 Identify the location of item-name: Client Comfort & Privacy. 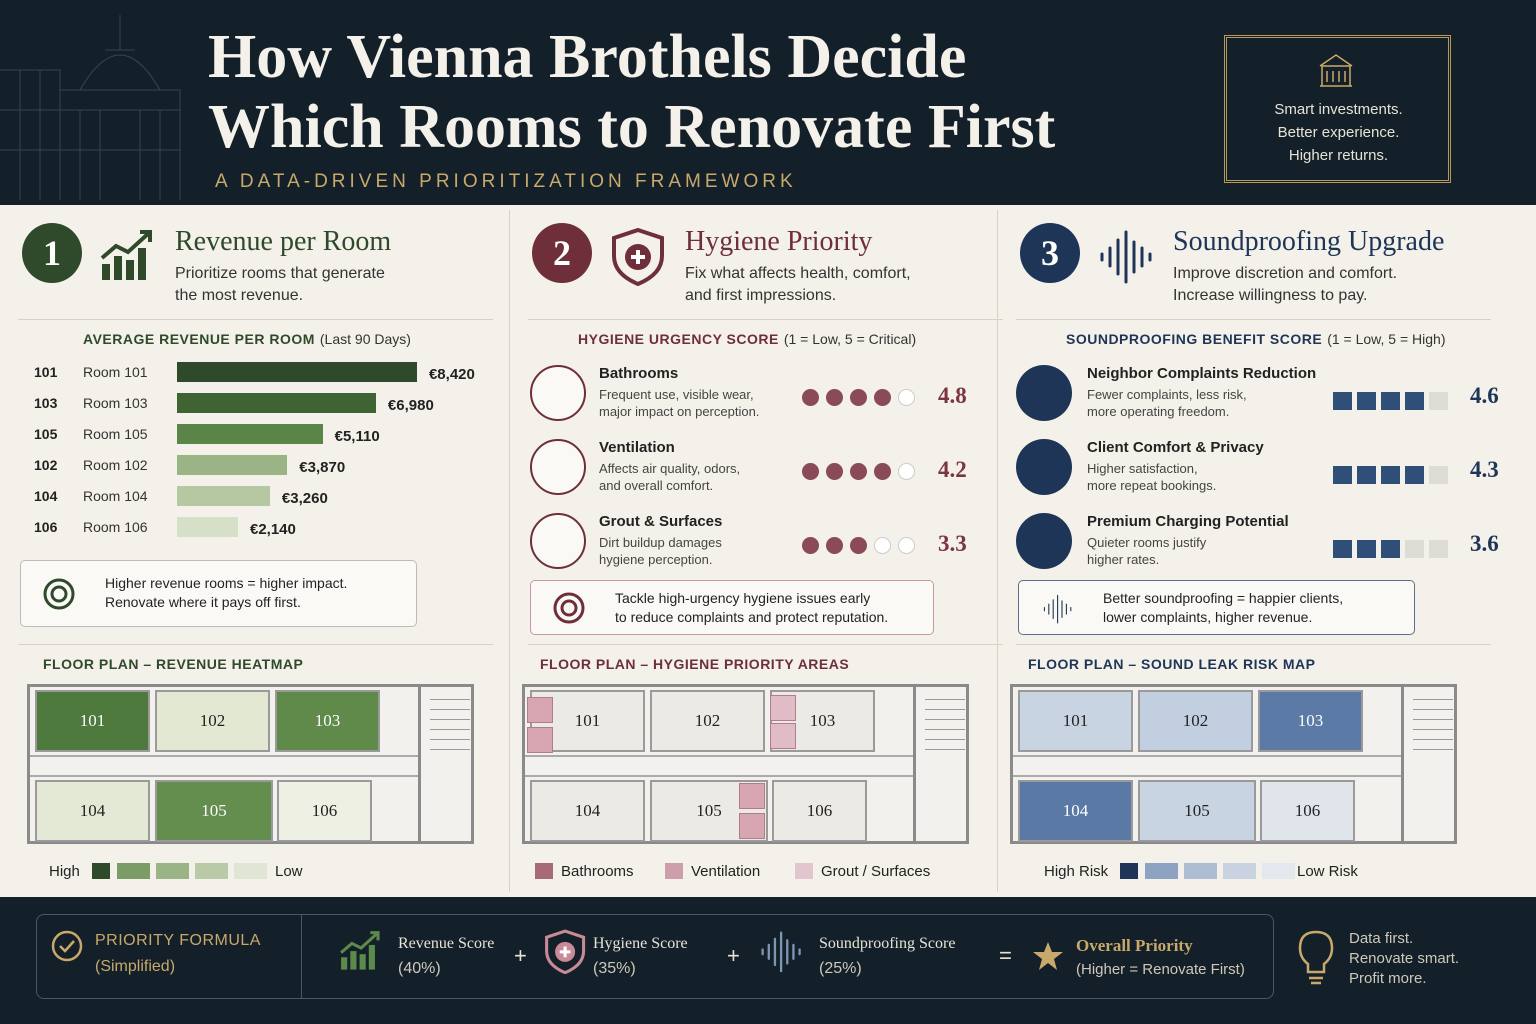
(1175, 447).